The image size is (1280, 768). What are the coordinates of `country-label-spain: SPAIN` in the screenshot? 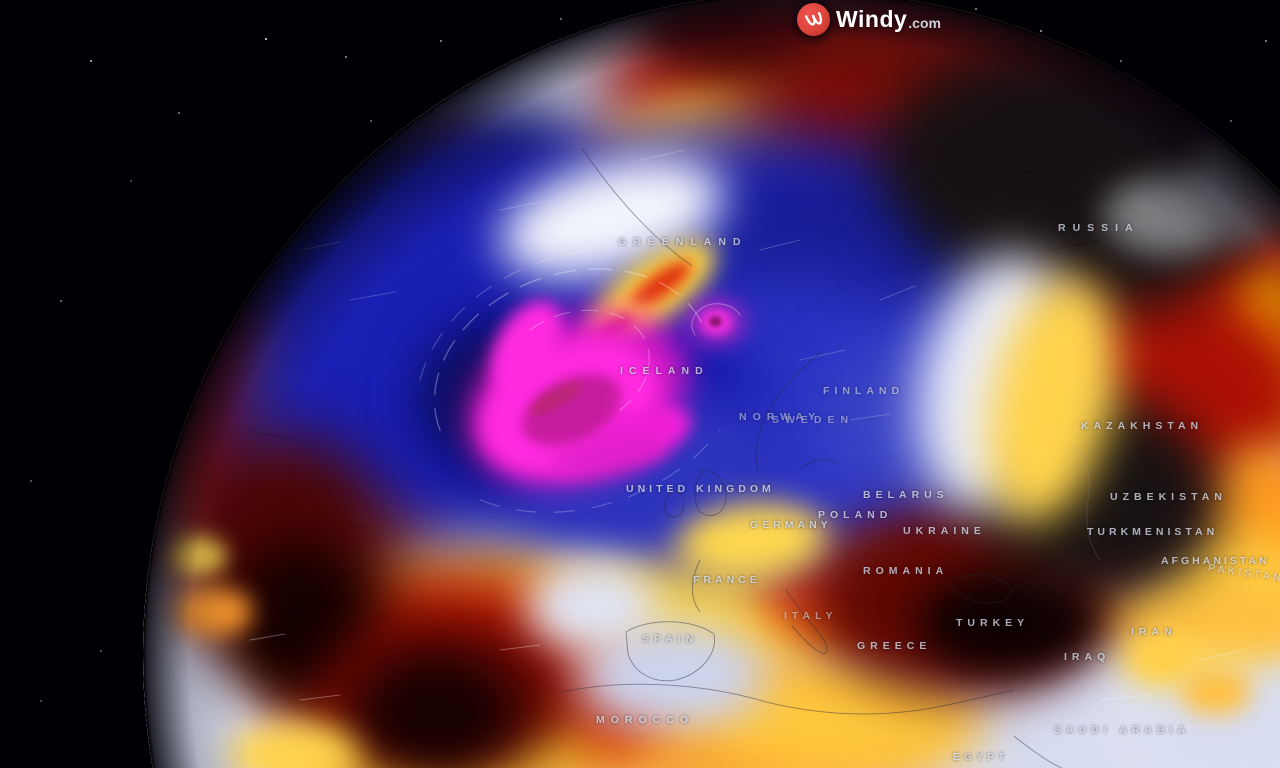 It's located at (670, 639).